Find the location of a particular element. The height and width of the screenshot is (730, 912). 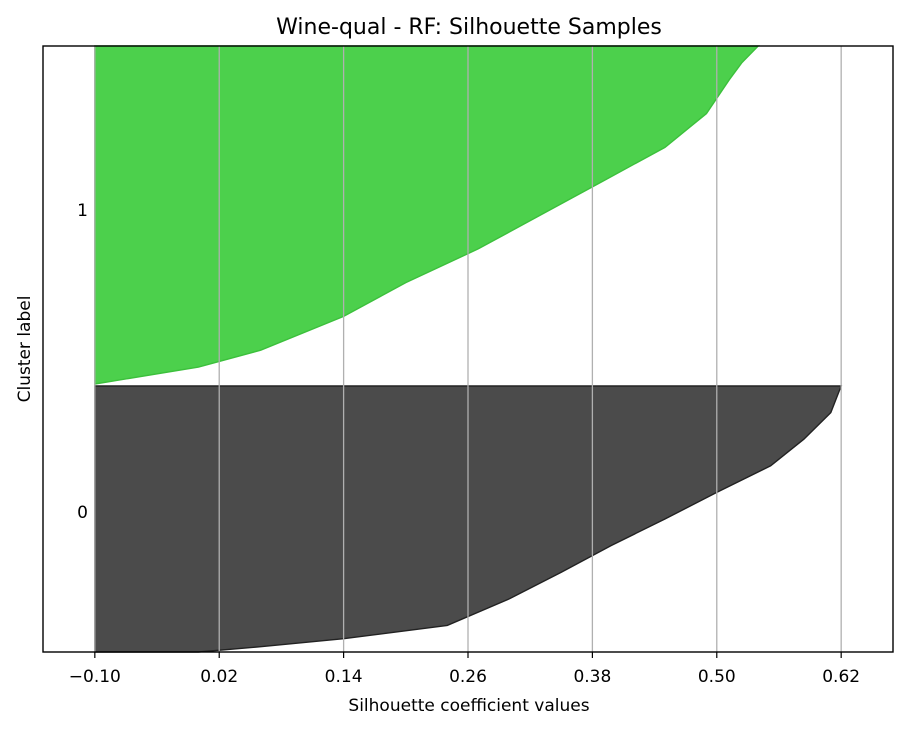

y-axis-ticks: 01 is located at coordinates (82, 362).